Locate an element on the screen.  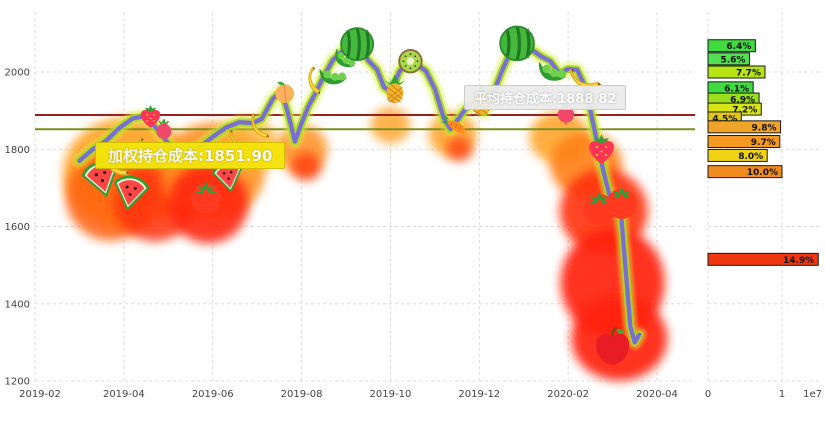
x-tick-label: 2019-08 is located at coordinates (302, 394).